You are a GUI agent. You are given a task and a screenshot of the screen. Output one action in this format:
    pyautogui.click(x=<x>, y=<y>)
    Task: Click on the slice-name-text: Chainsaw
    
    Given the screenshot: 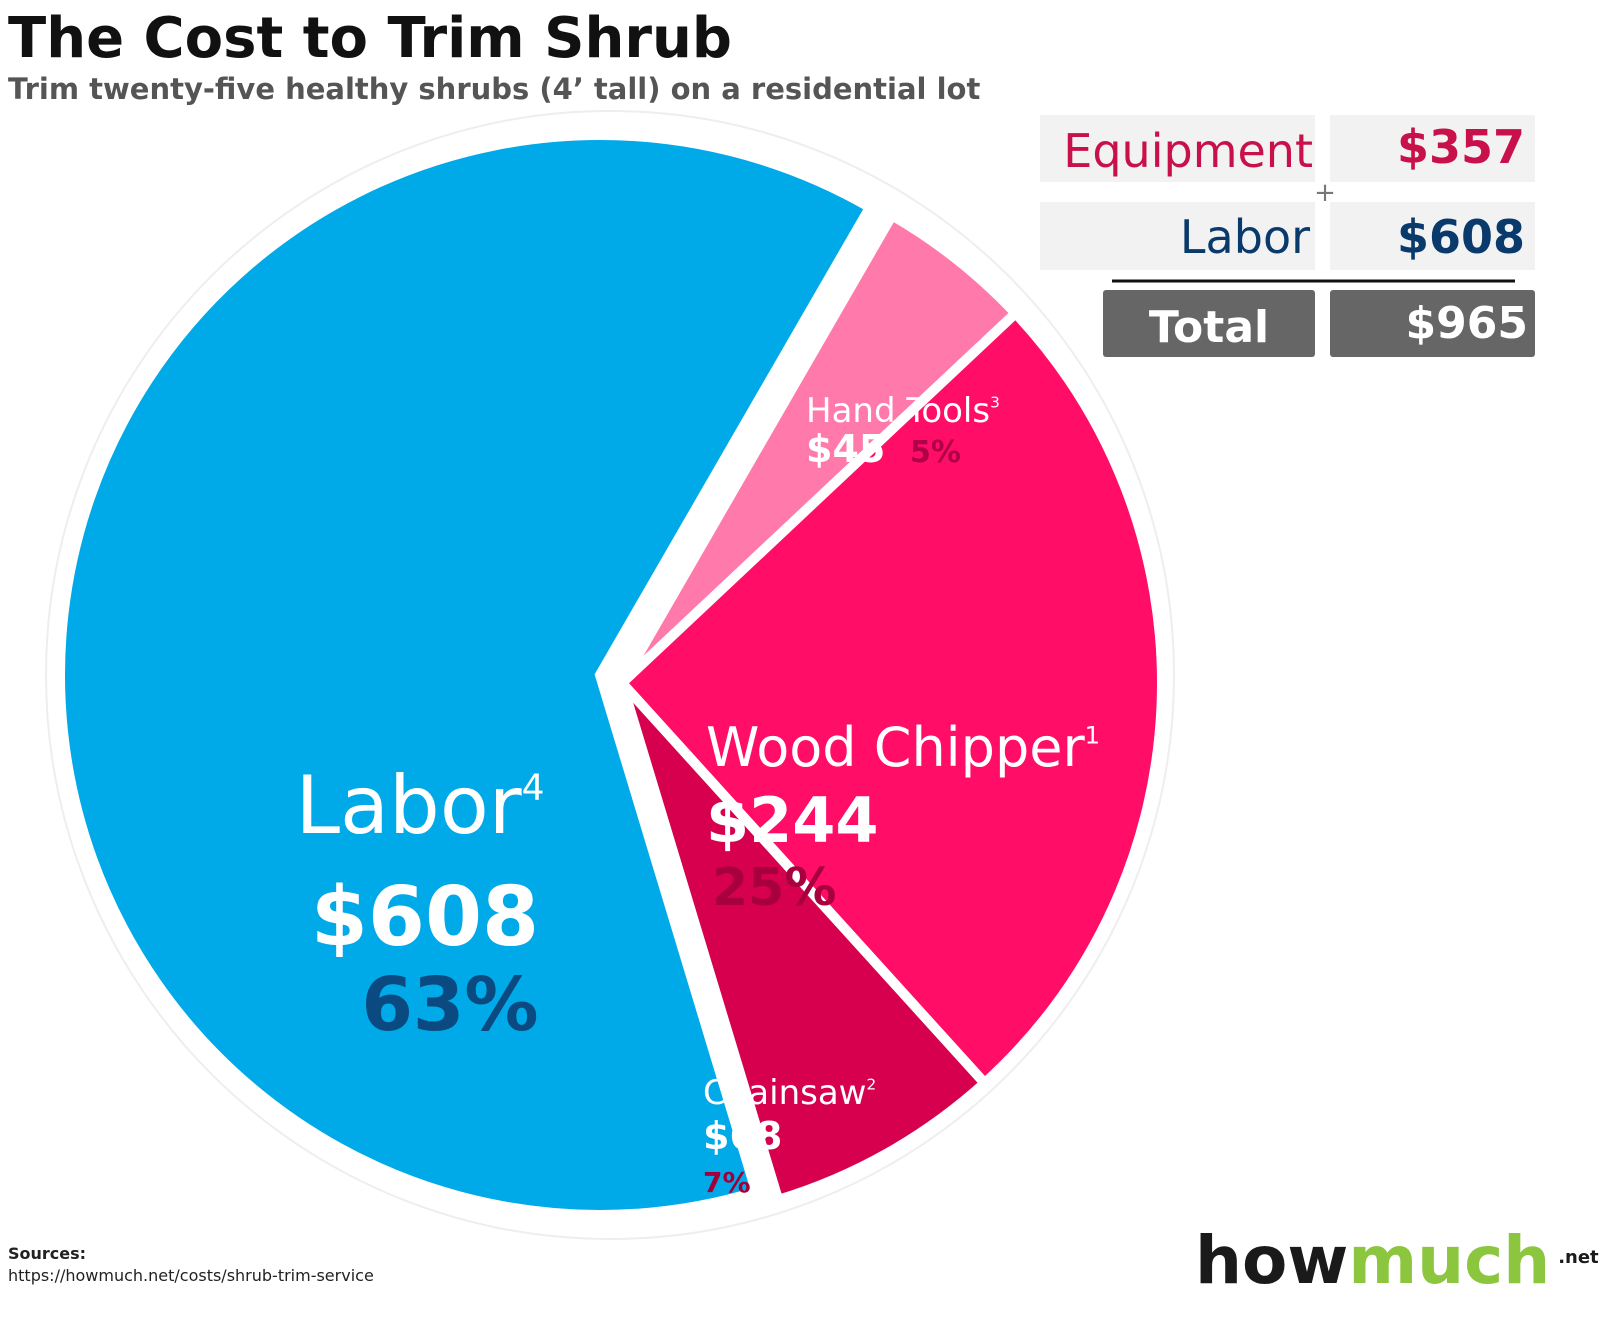 What is the action you would take?
    pyautogui.click(x=784, y=1093)
    